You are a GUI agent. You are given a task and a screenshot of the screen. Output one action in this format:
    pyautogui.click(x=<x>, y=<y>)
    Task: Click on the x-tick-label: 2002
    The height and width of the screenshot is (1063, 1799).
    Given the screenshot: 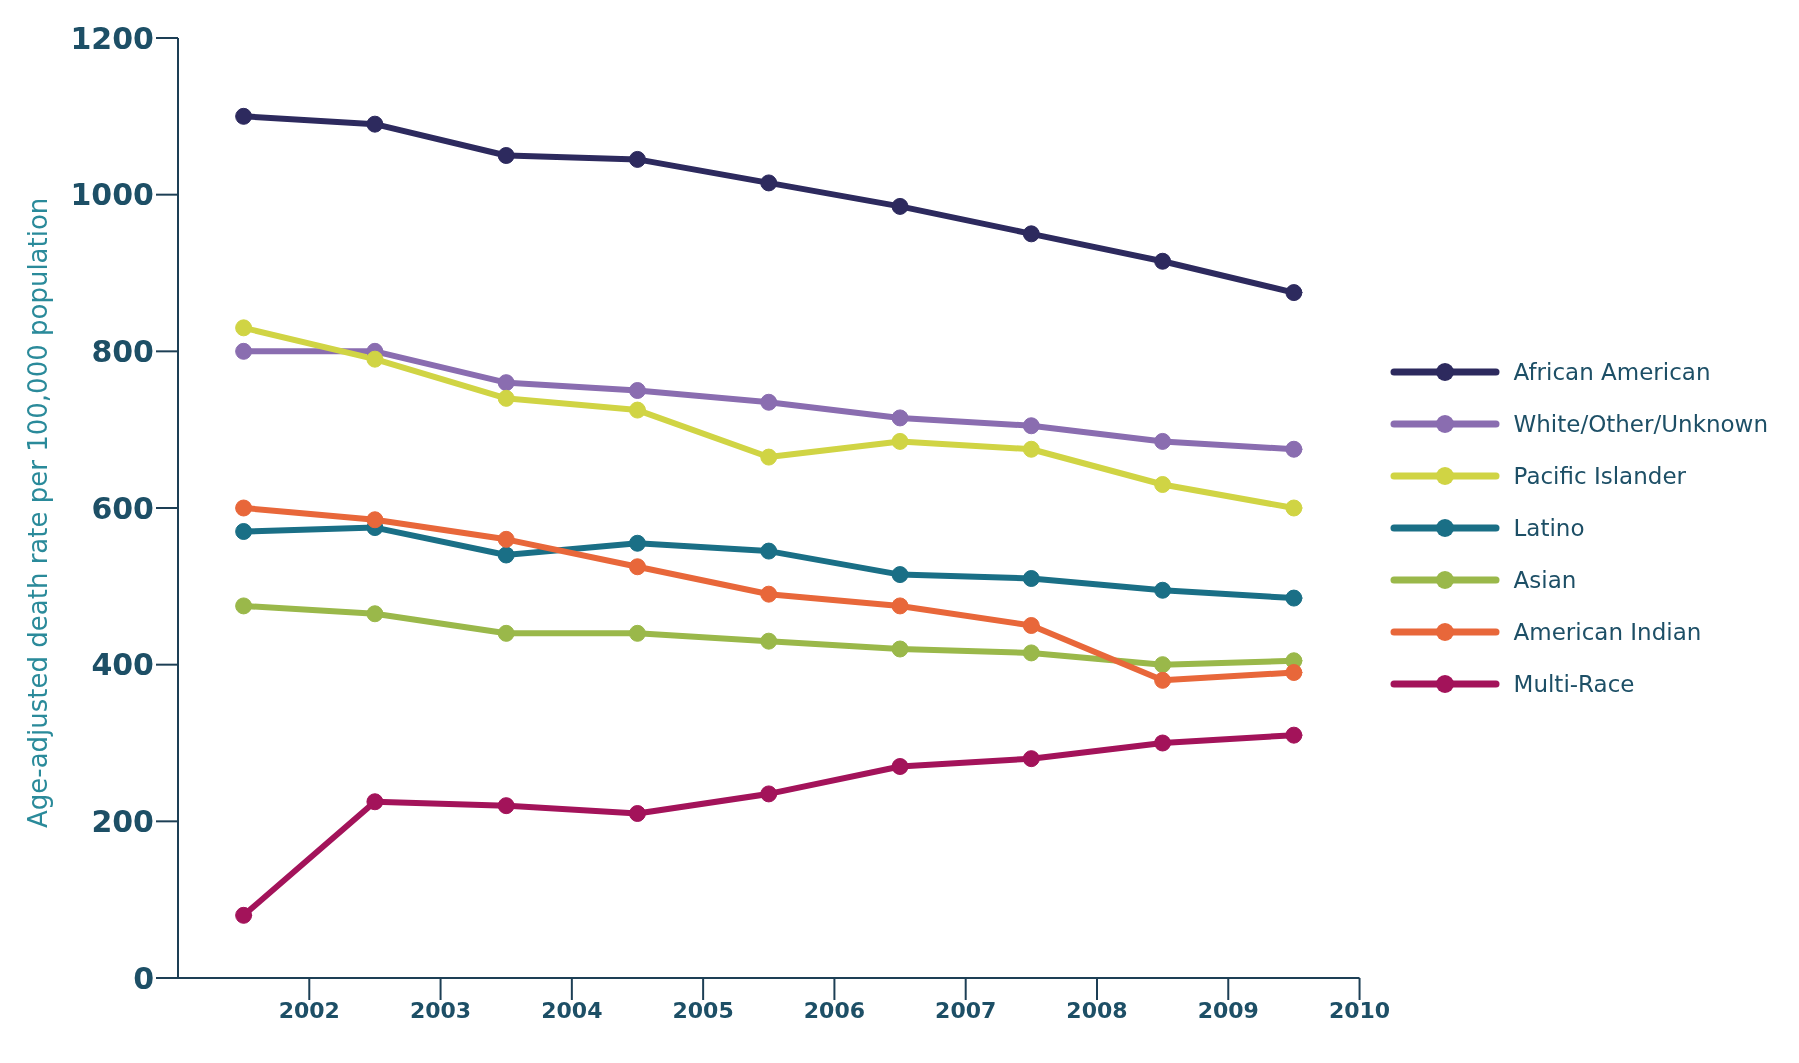 What is the action you would take?
    pyautogui.click(x=309, y=1010)
    